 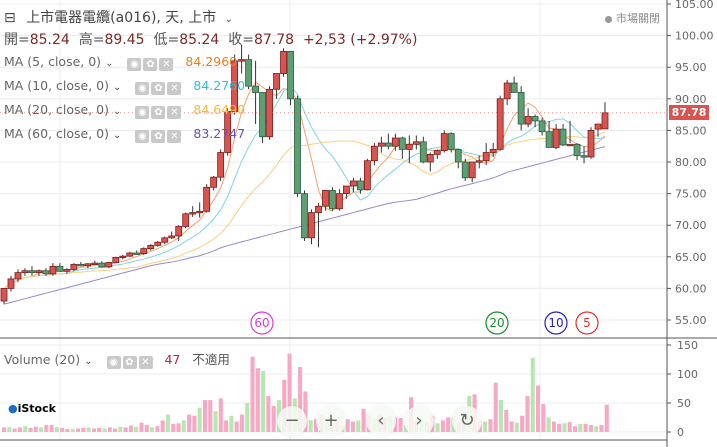 What do you see at coordinates (381, 421) in the screenshot?
I see `scroll-left-button: ‹` at bounding box center [381, 421].